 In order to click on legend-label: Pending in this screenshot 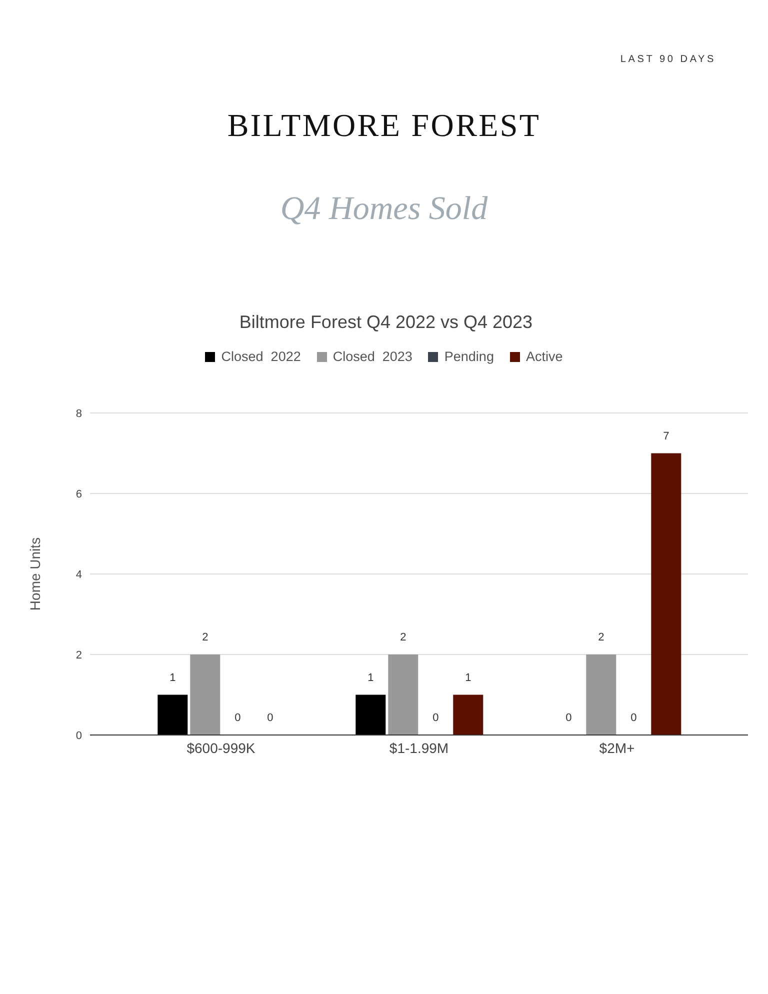, I will do `click(469, 356)`.